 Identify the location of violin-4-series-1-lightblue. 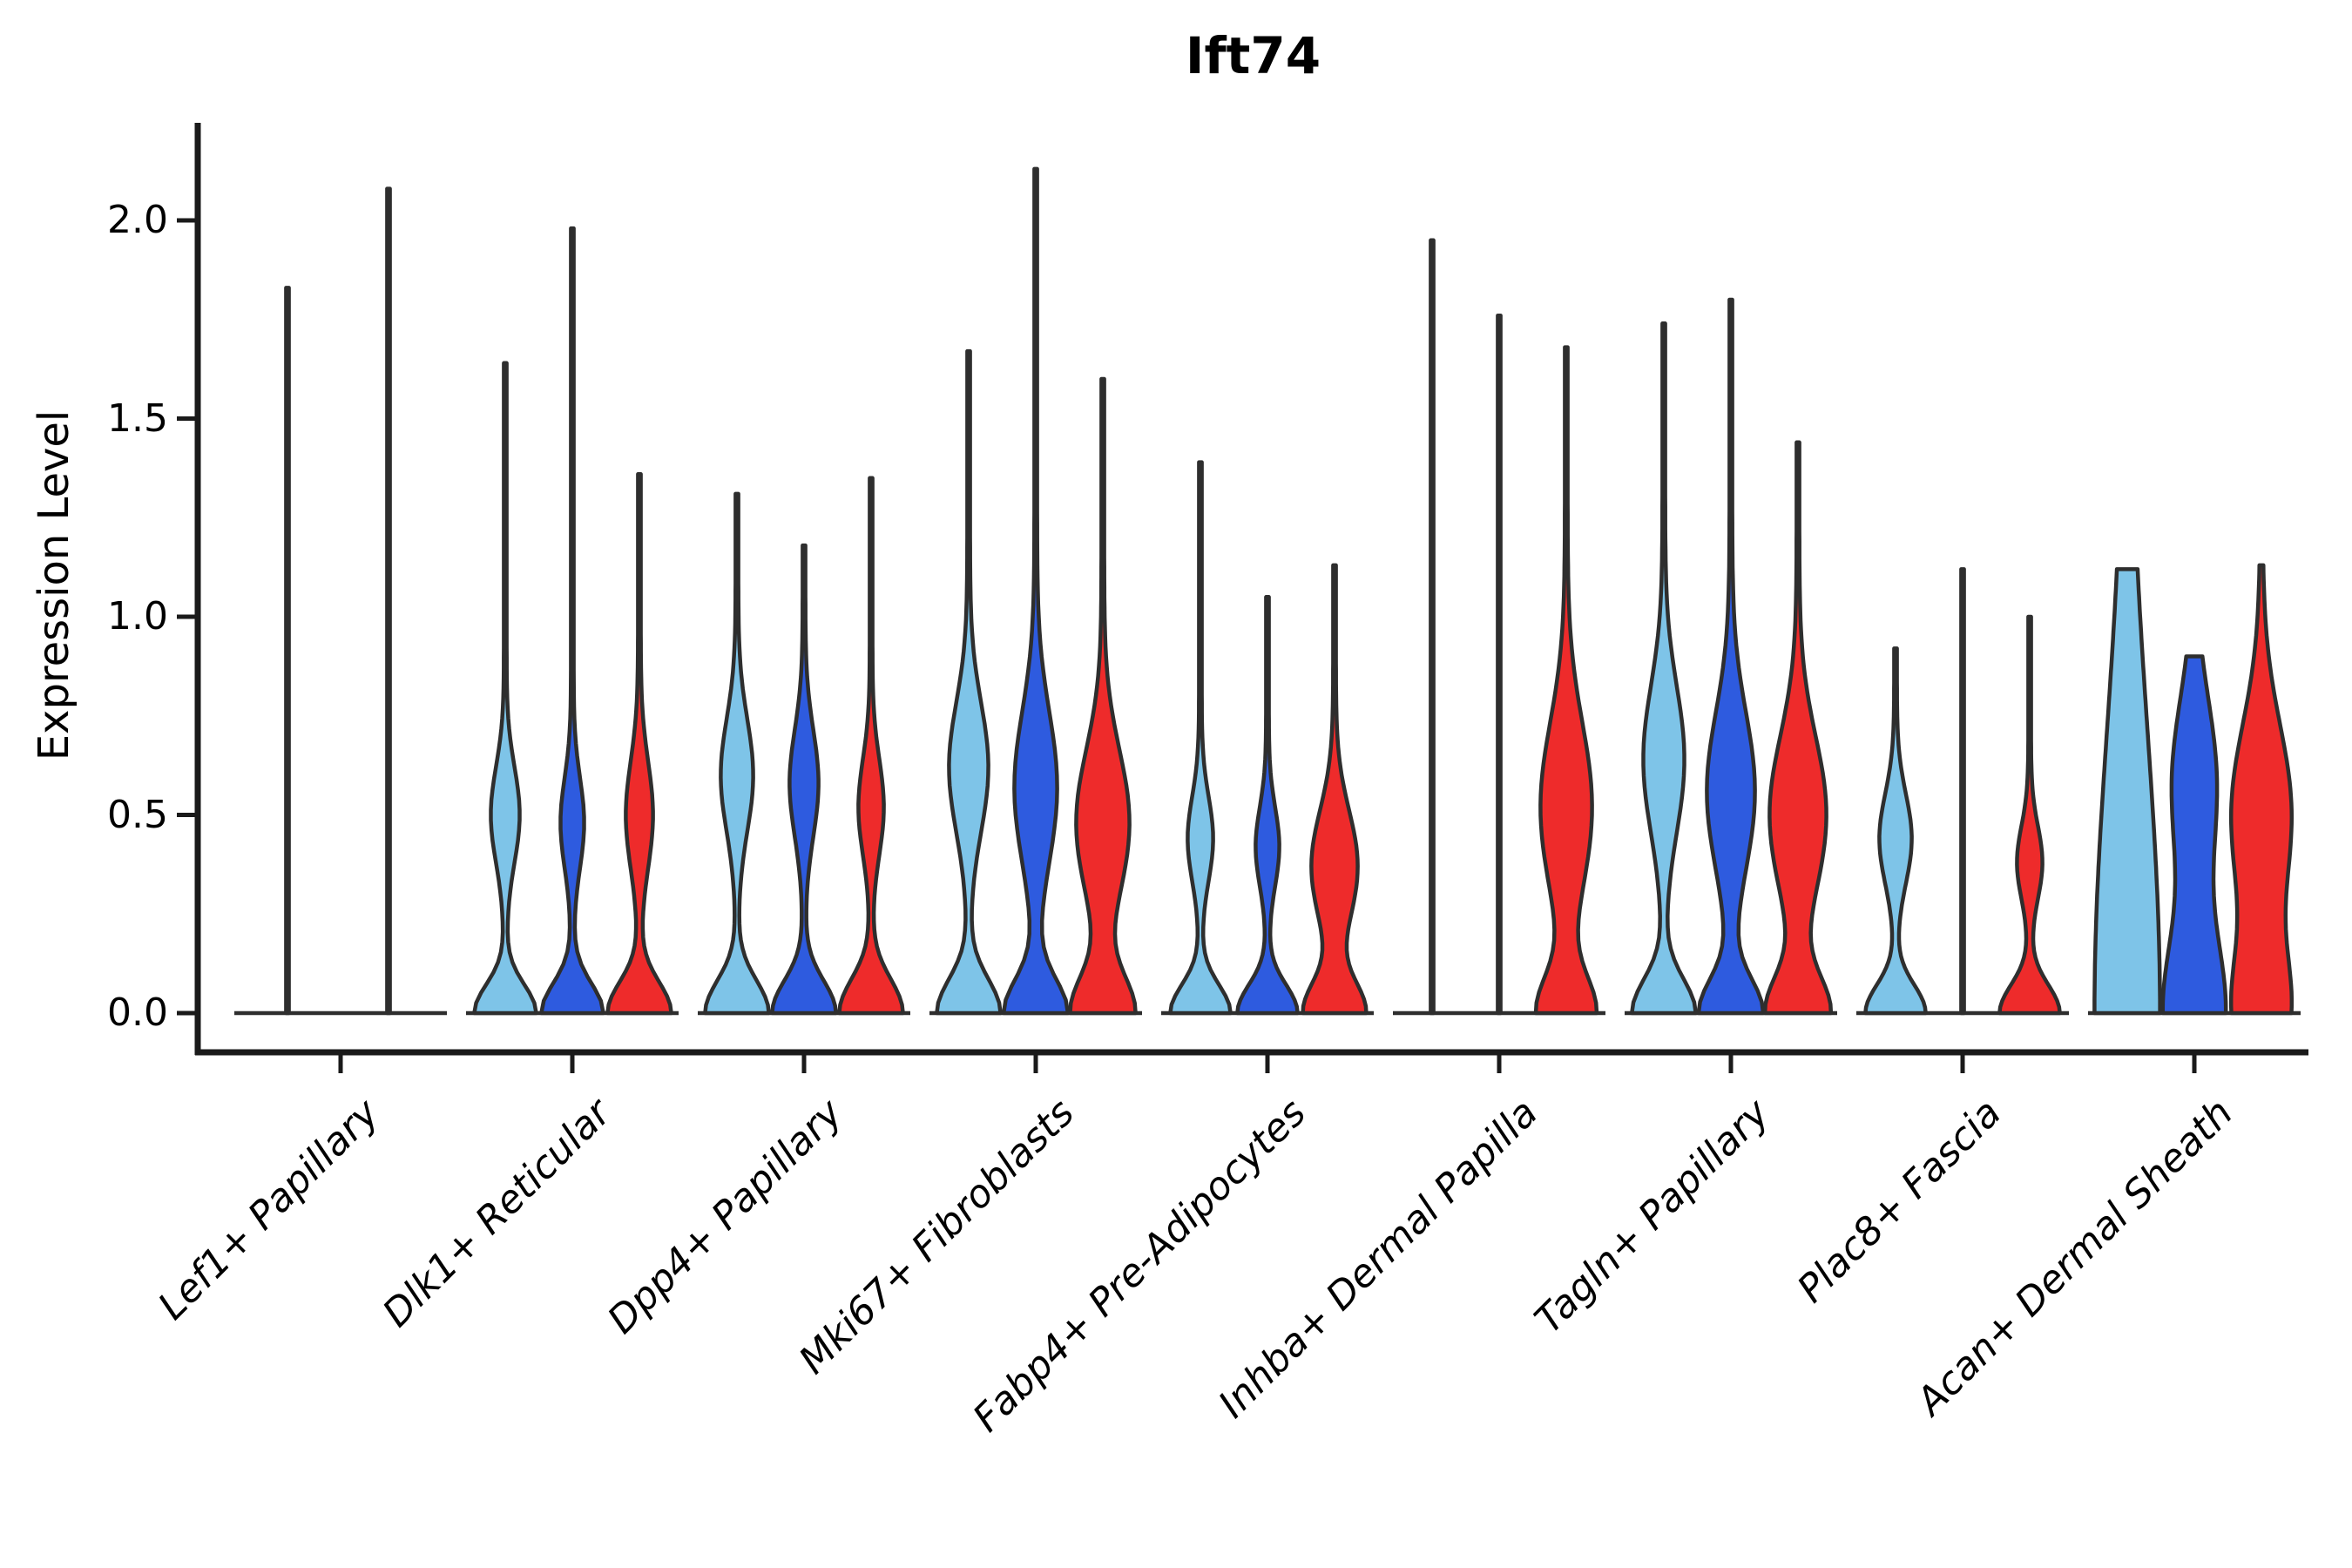
(969, 682).